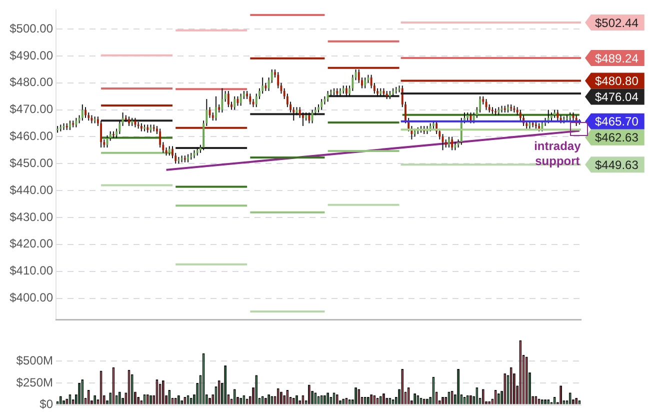 The width and height of the screenshot is (653, 415). I want to click on y-tick-label: $250M, so click(34, 382).